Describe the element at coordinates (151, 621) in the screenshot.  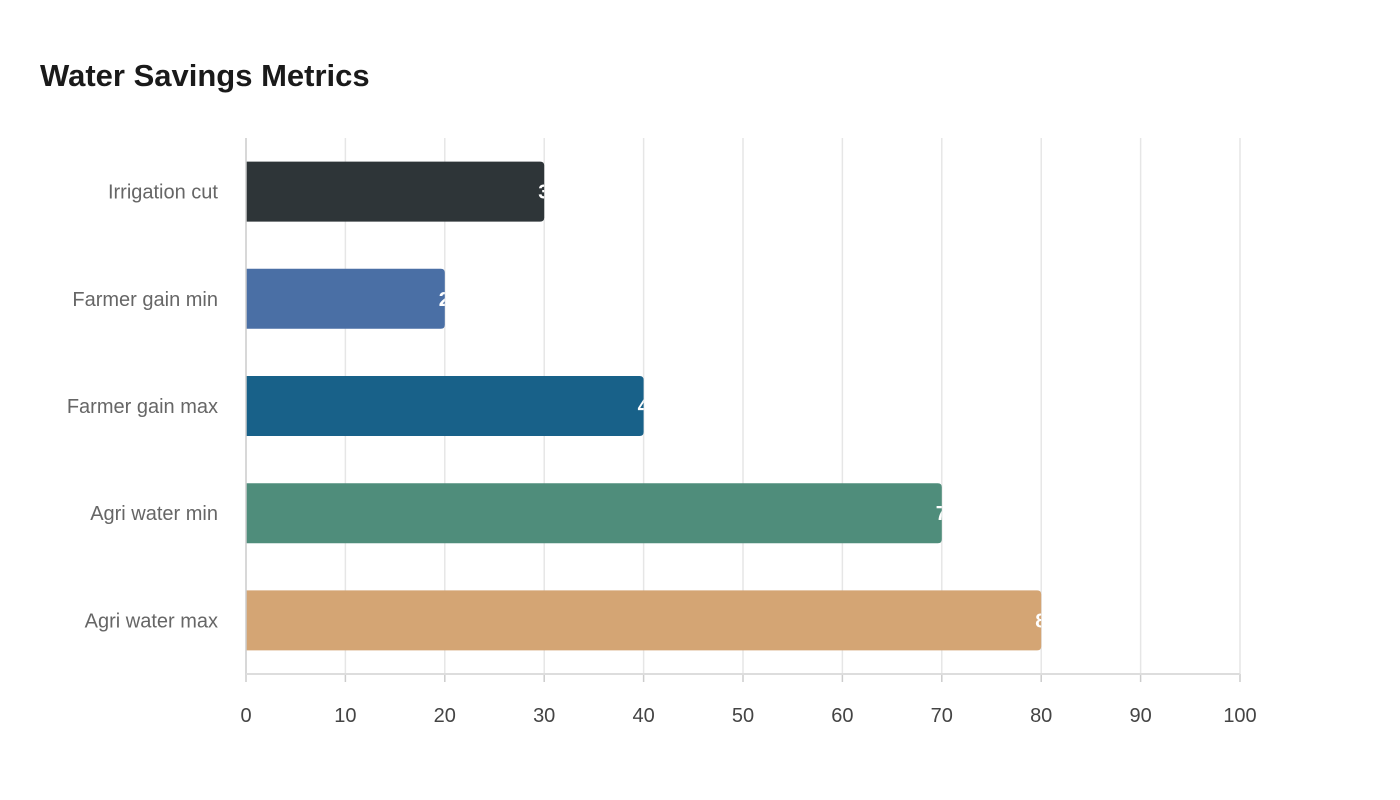
I see `category-label: Agri water max` at that location.